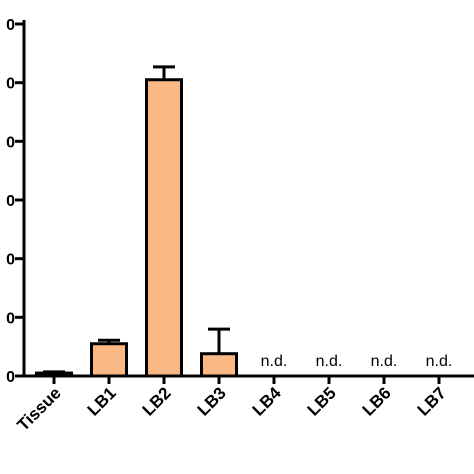  I want to click on bar-tissue, so click(54, 374).